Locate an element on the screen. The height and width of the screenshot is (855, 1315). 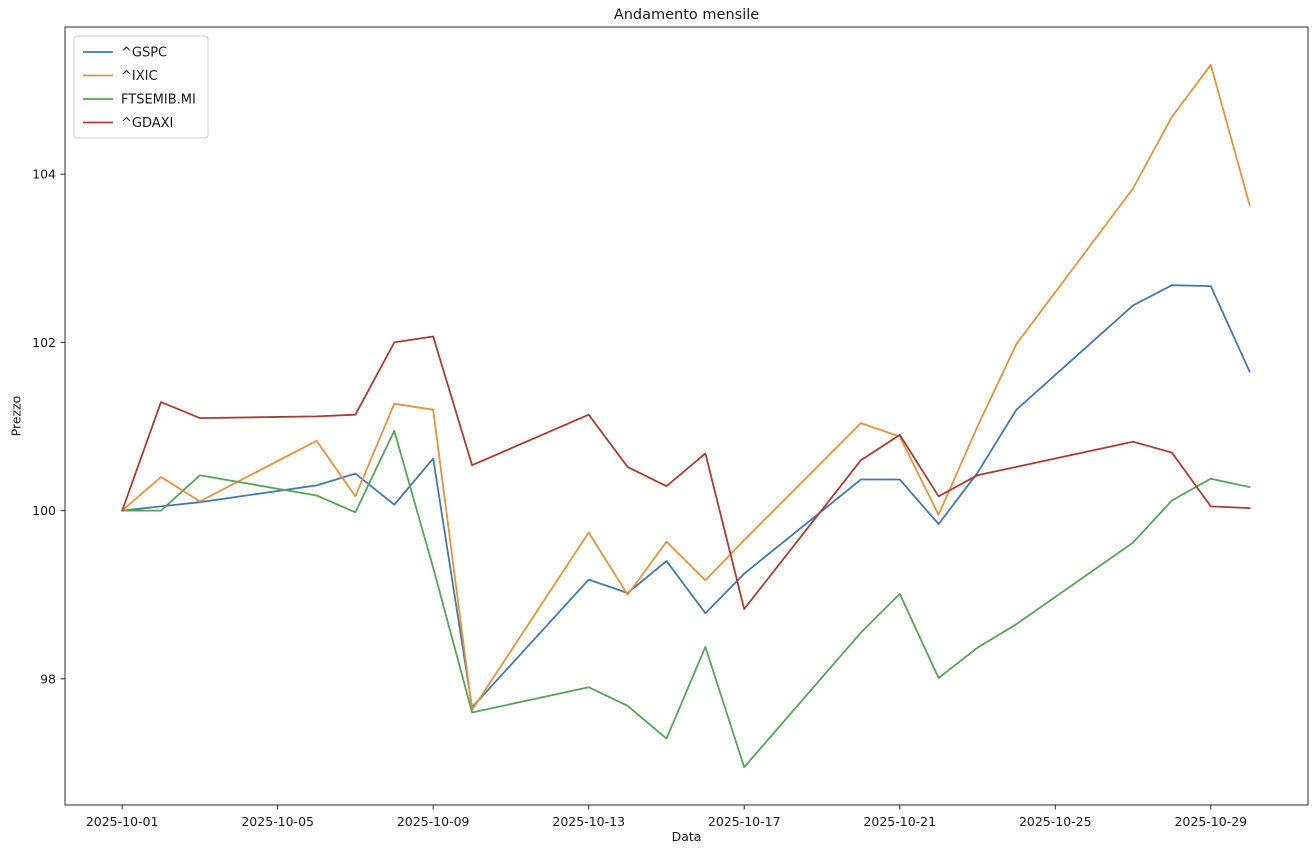
y-axis-label: Prezzo is located at coordinates (16, 416).